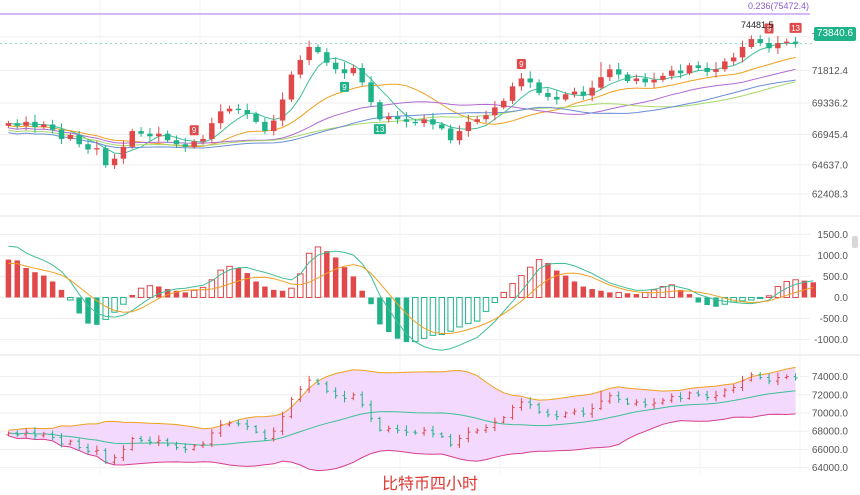 This screenshot has width=860, height=495. What do you see at coordinates (402, 398) in the screenshot?
I see `boll-upper-line` at bounding box center [402, 398].